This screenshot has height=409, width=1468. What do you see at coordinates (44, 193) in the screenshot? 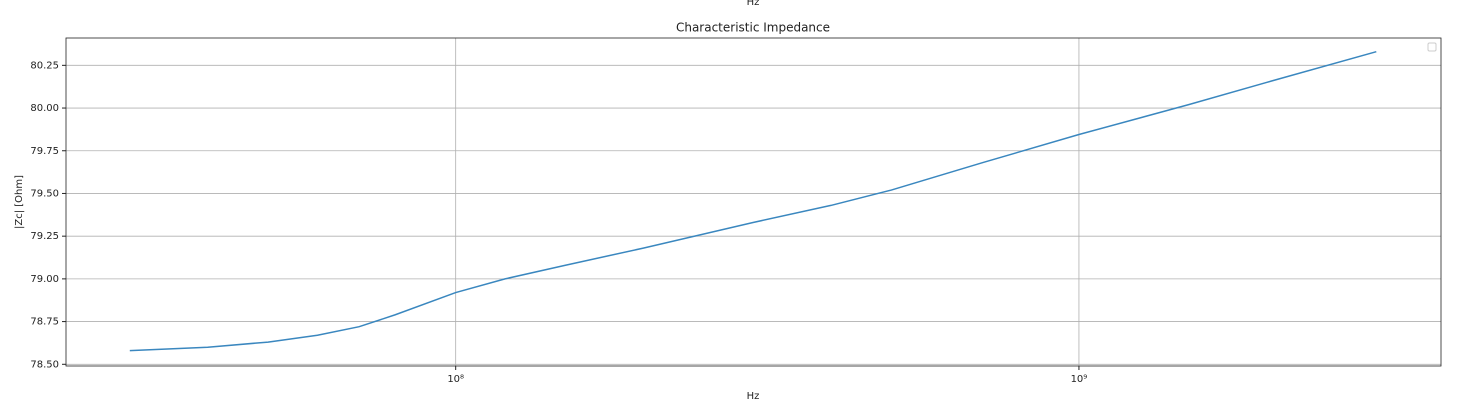
I see `y-tick-label: 79.50` at bounding box center [44, 193].